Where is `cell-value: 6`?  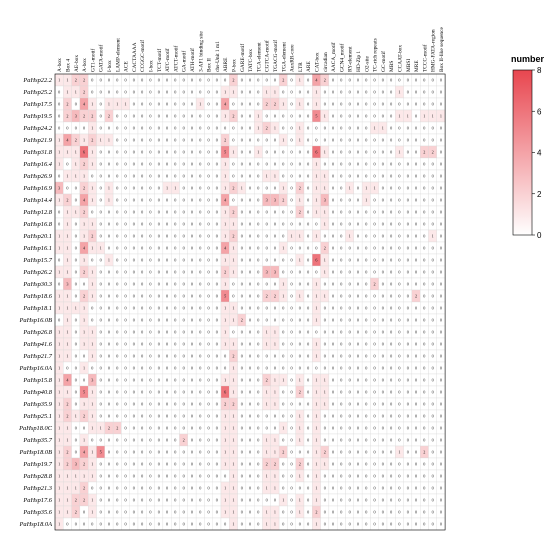 cell-value: 6 is located at coordinates (225, 392).